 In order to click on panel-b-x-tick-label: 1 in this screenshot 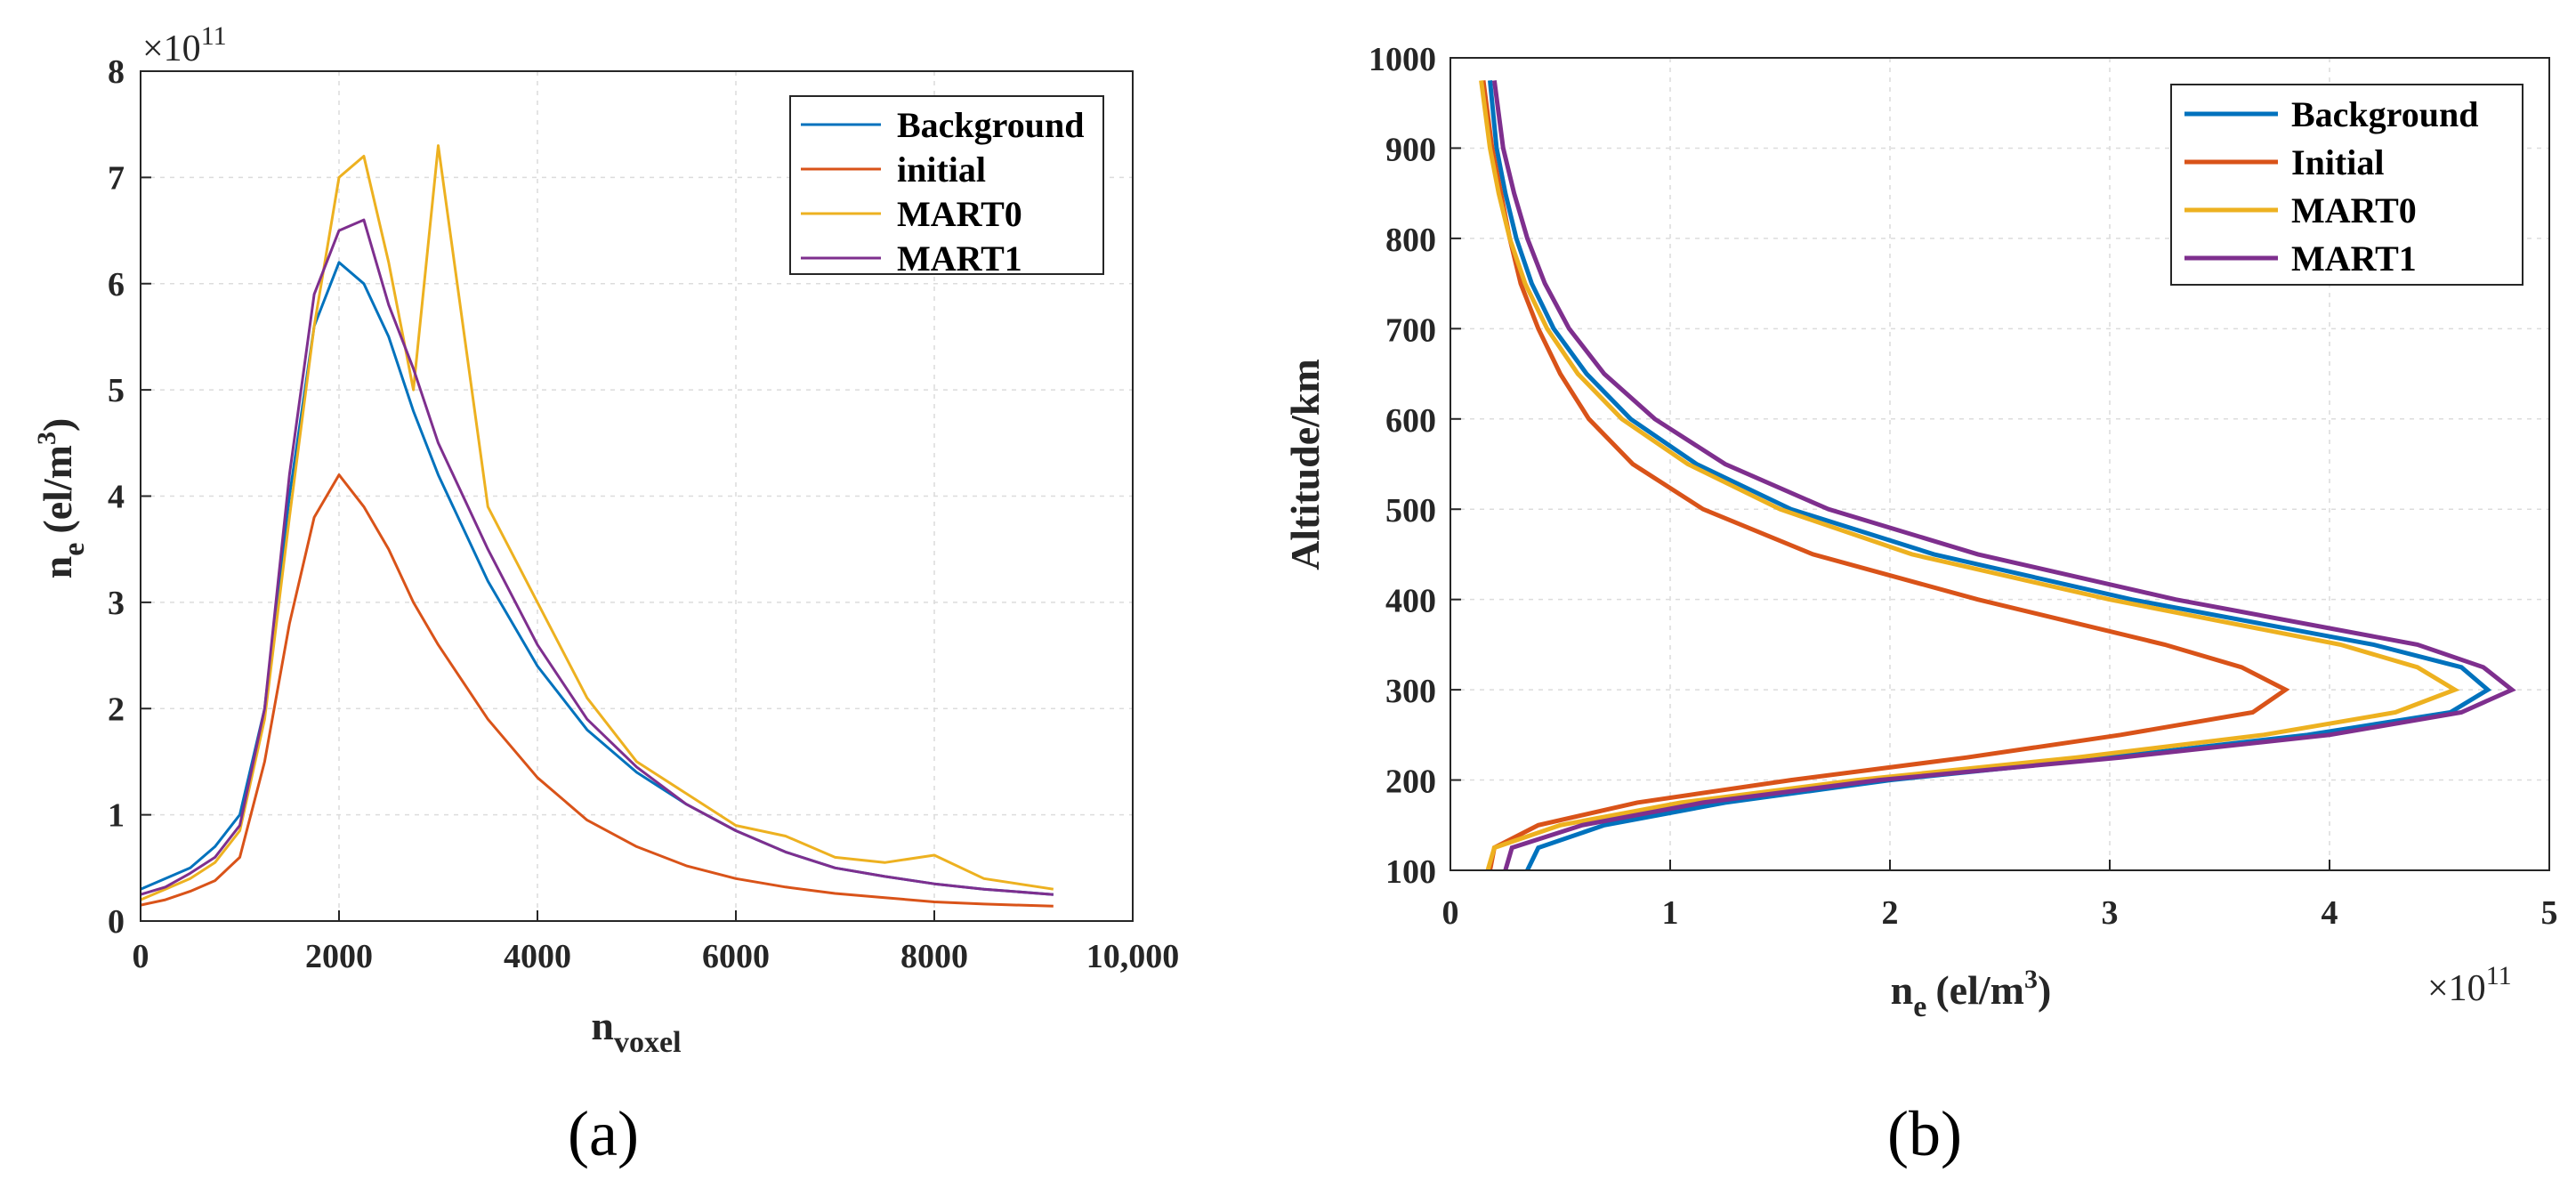, I will do `click(1670, 913)`.